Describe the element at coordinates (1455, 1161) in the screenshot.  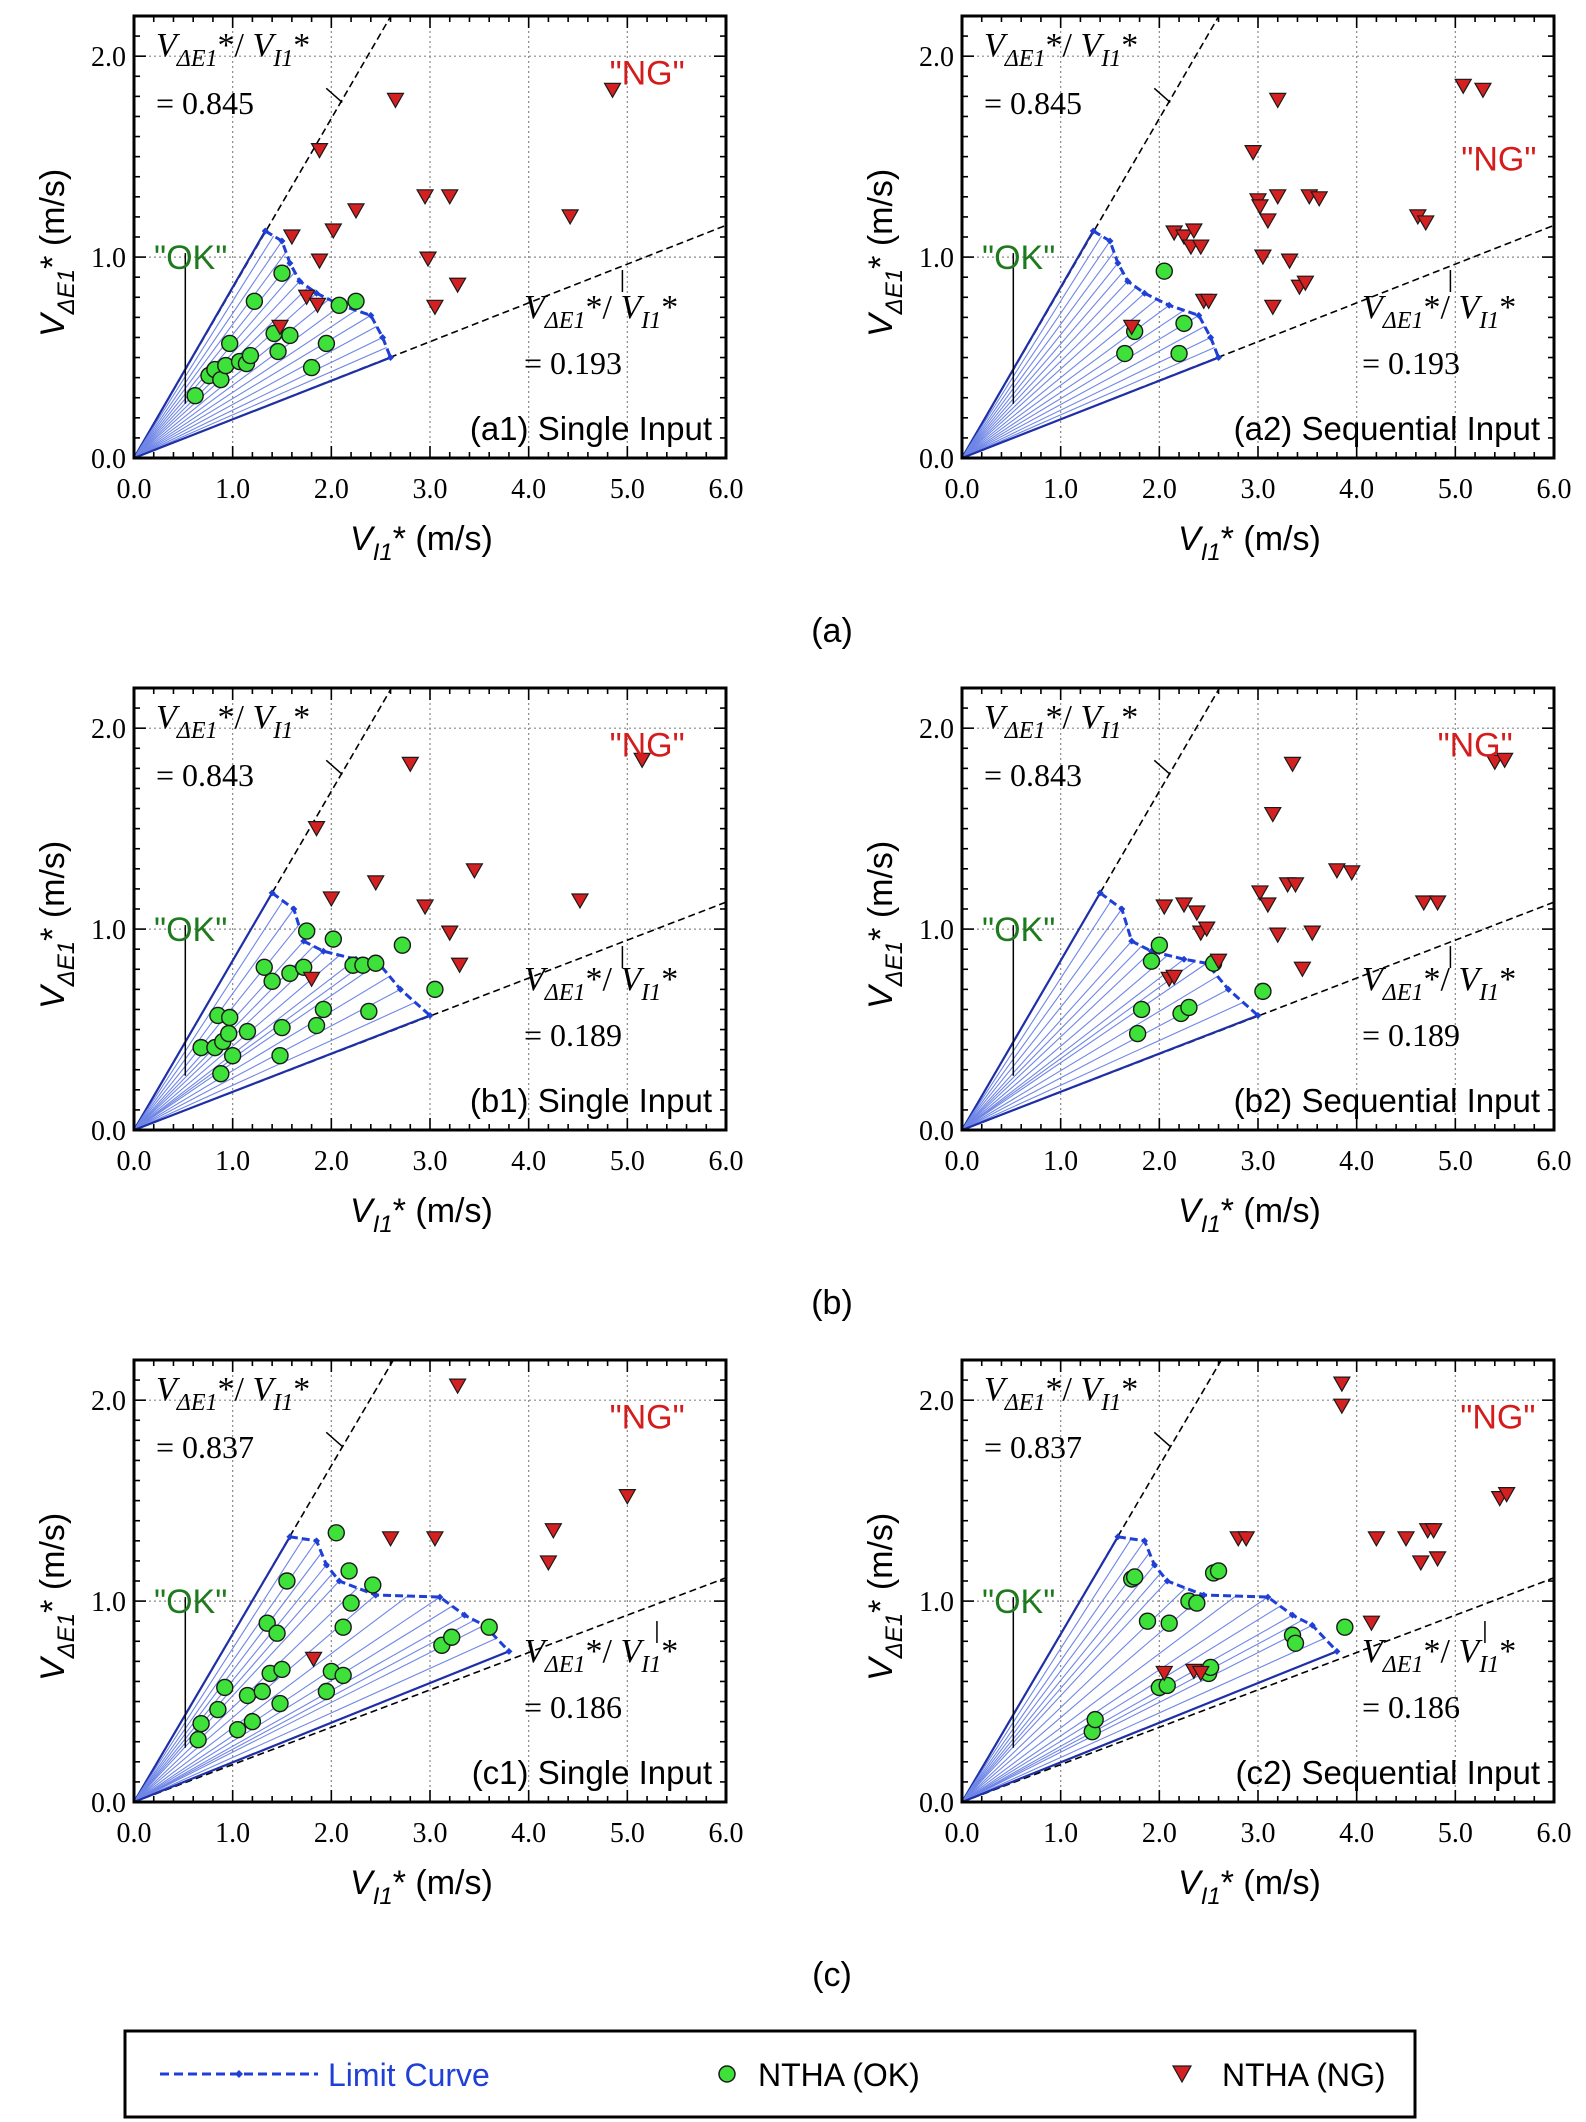
I see `x-tick-label: 5.0` at that location.